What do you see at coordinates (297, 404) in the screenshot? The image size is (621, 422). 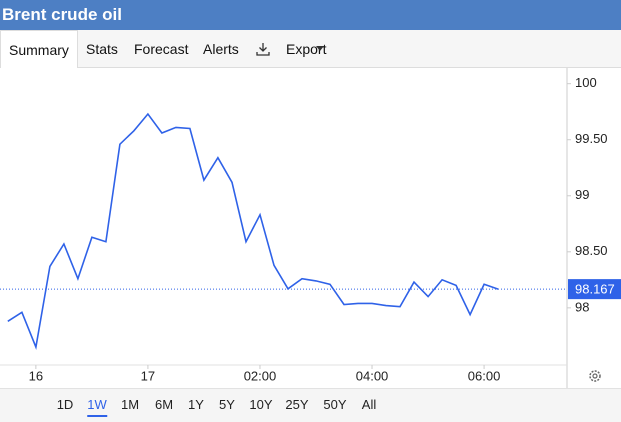 I see `range-button: 25Y` at bounding box center [297, 404].